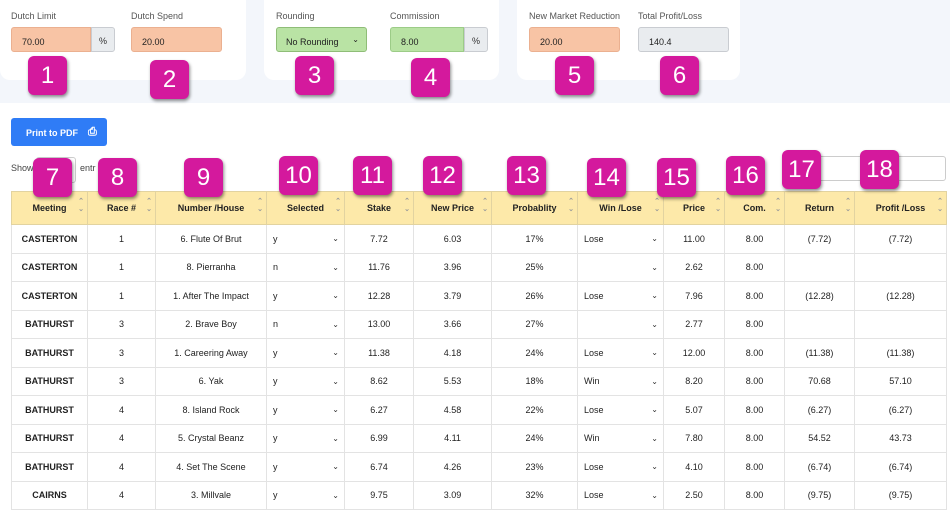 The image size is (950, 512). I want to click on column-header: Probablity ⌃ ⌄, so click(534, 208).